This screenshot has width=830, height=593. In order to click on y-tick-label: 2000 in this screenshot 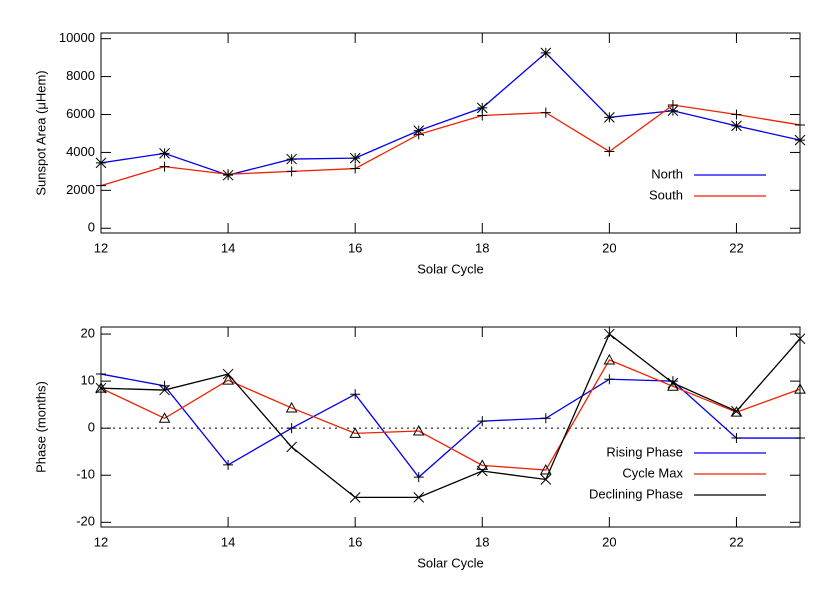, I will do `click(80, 189)`.